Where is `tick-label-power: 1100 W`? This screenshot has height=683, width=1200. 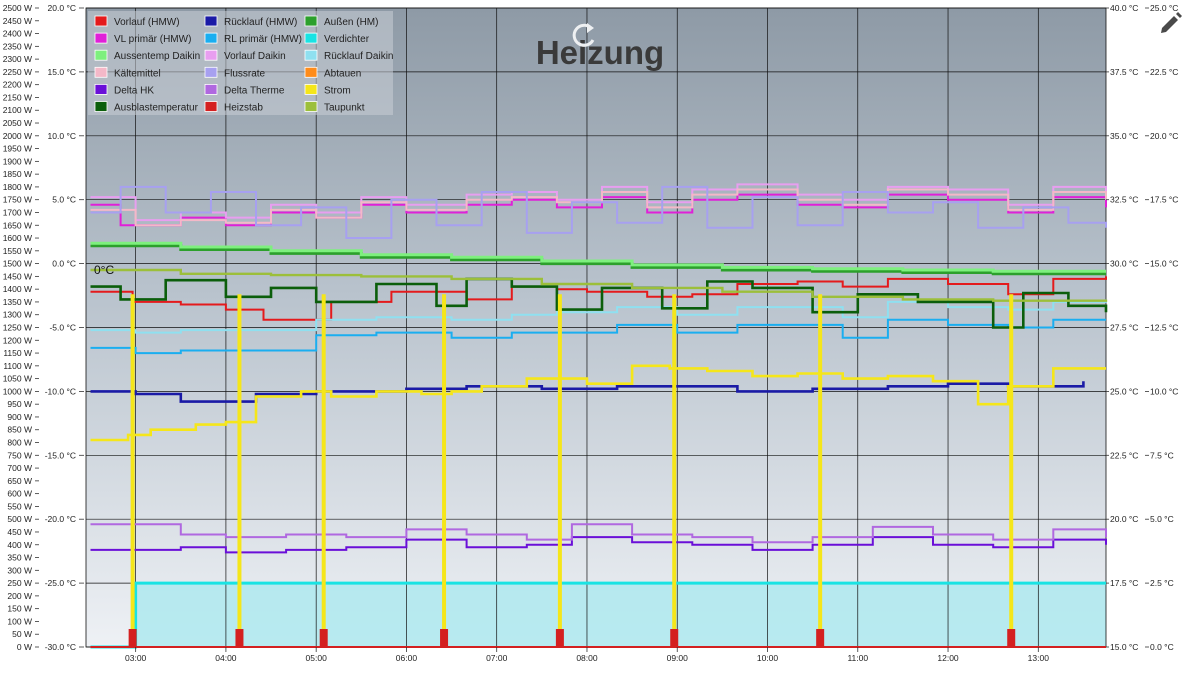
tick-label-power: 1100 W is located at coordinates (17, 366).